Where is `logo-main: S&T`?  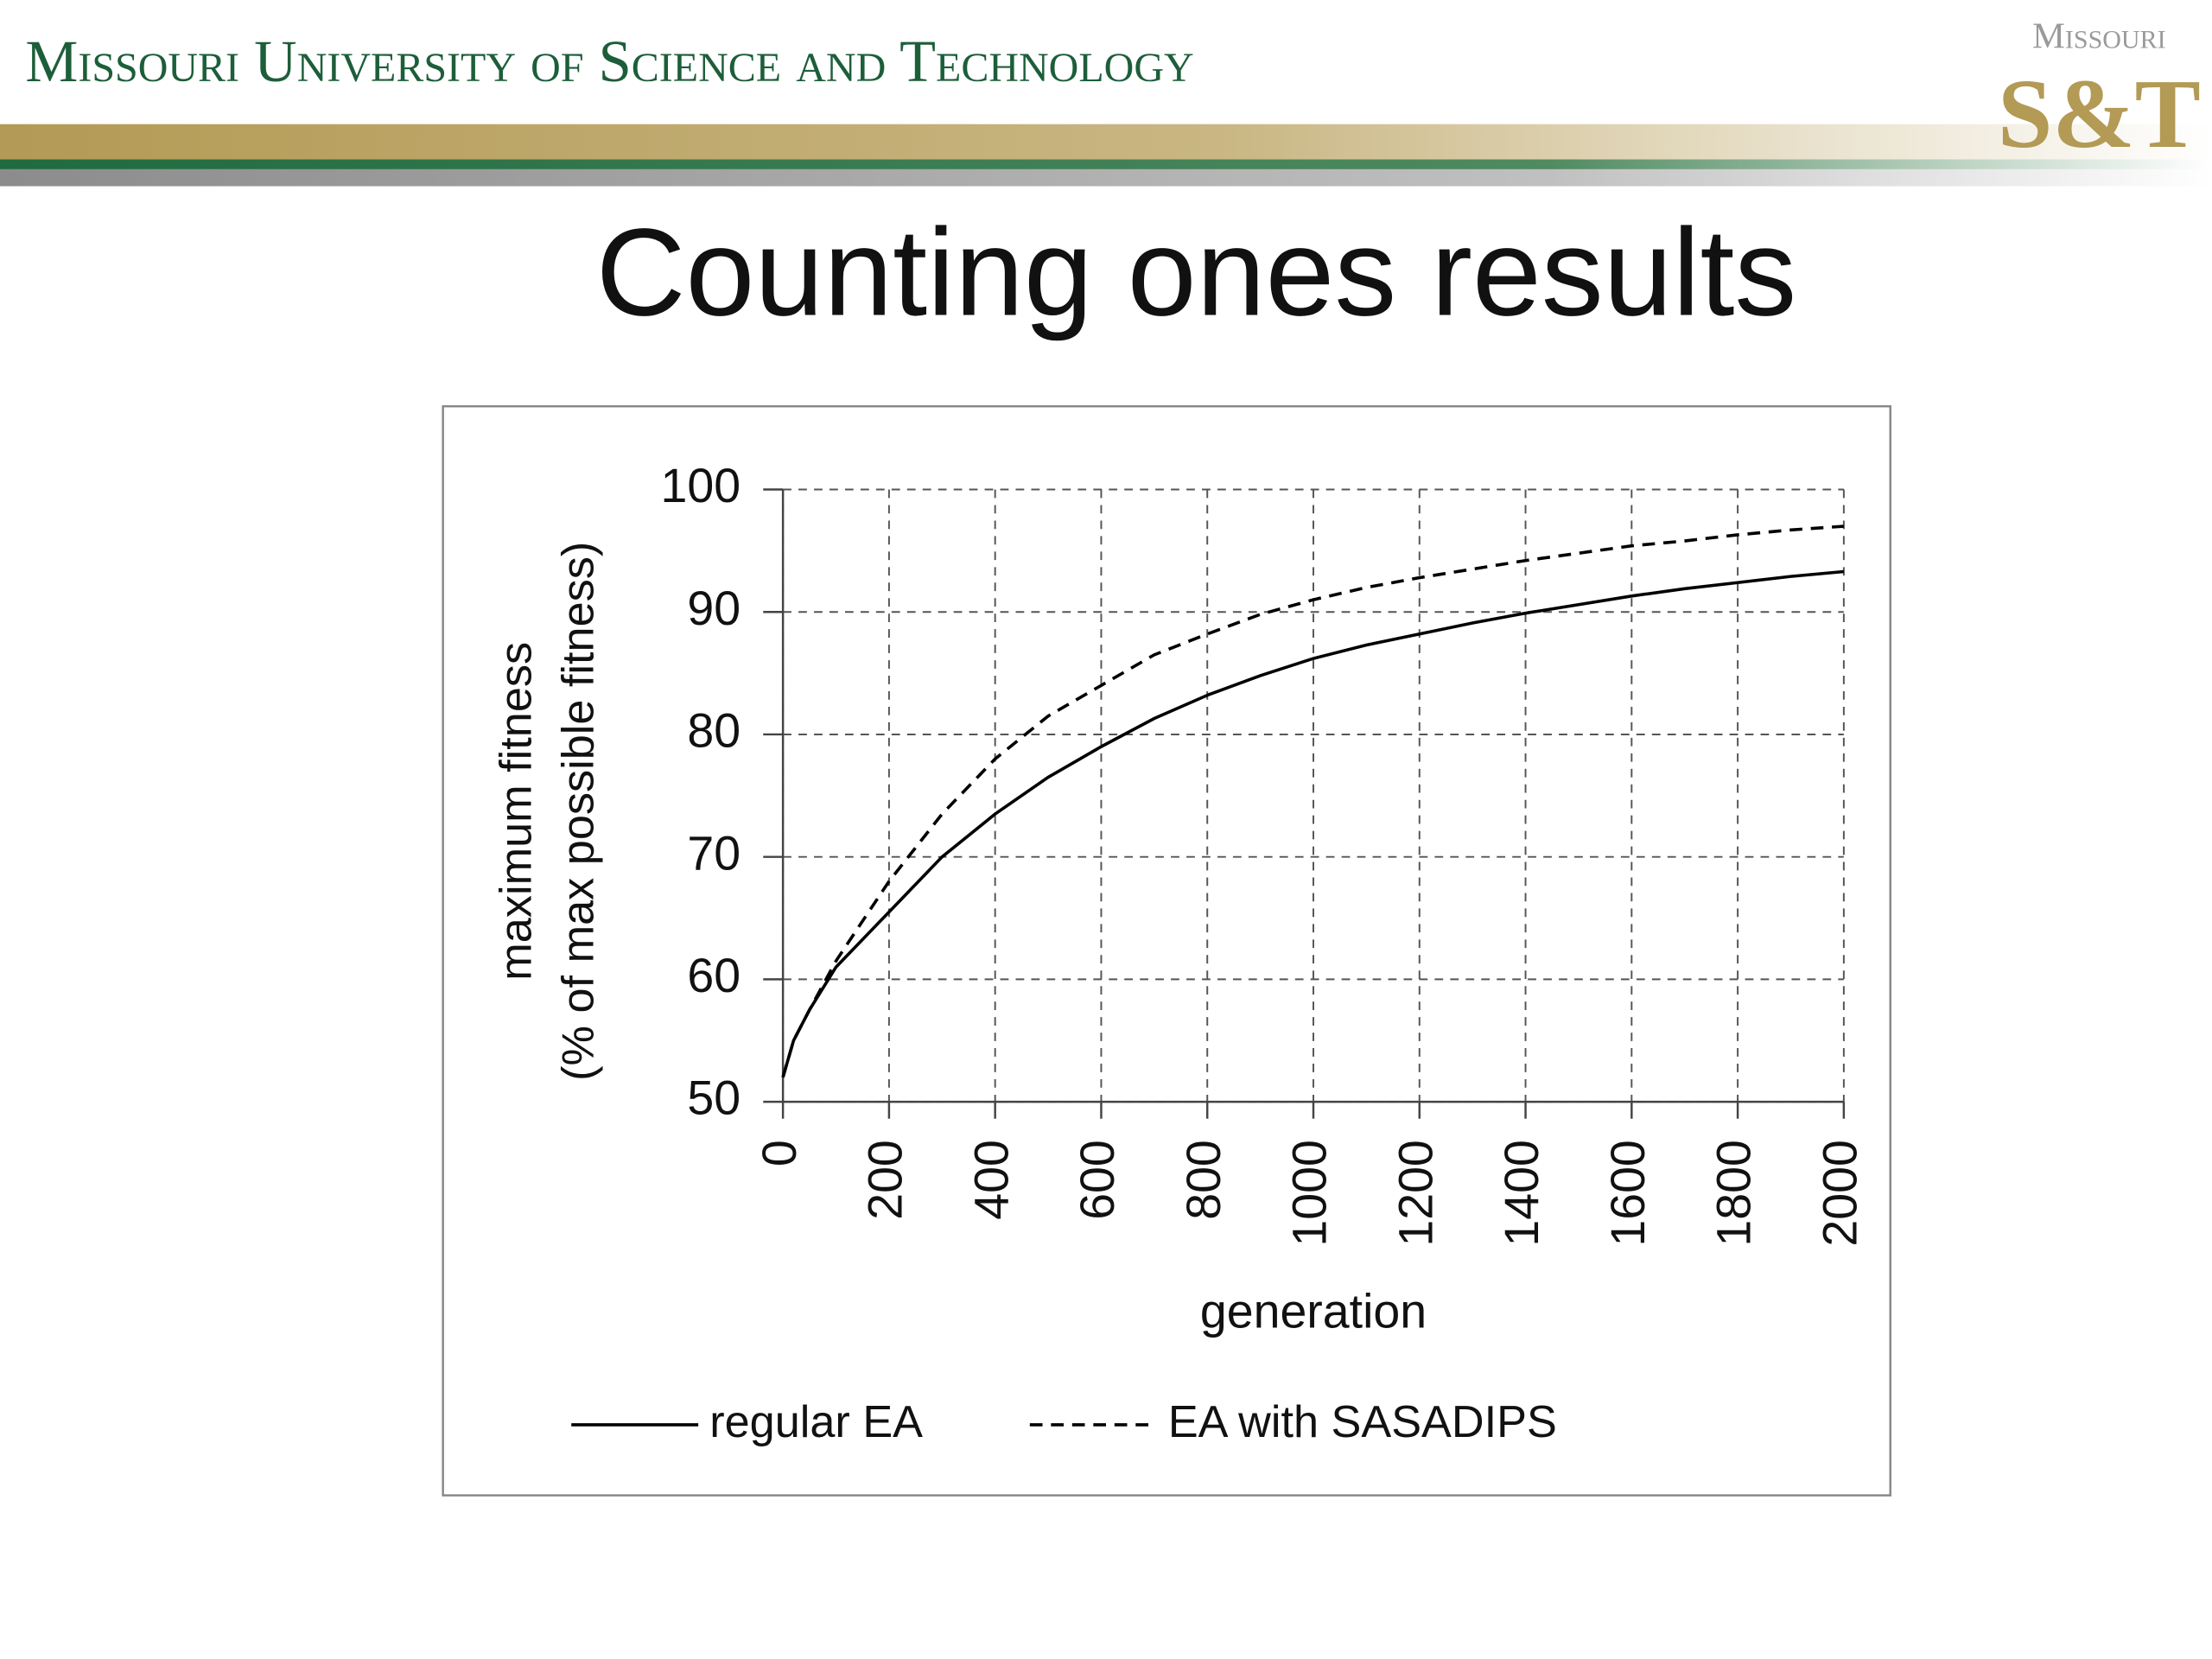 logo-main: S&T is located at coordinates (2099, 113).